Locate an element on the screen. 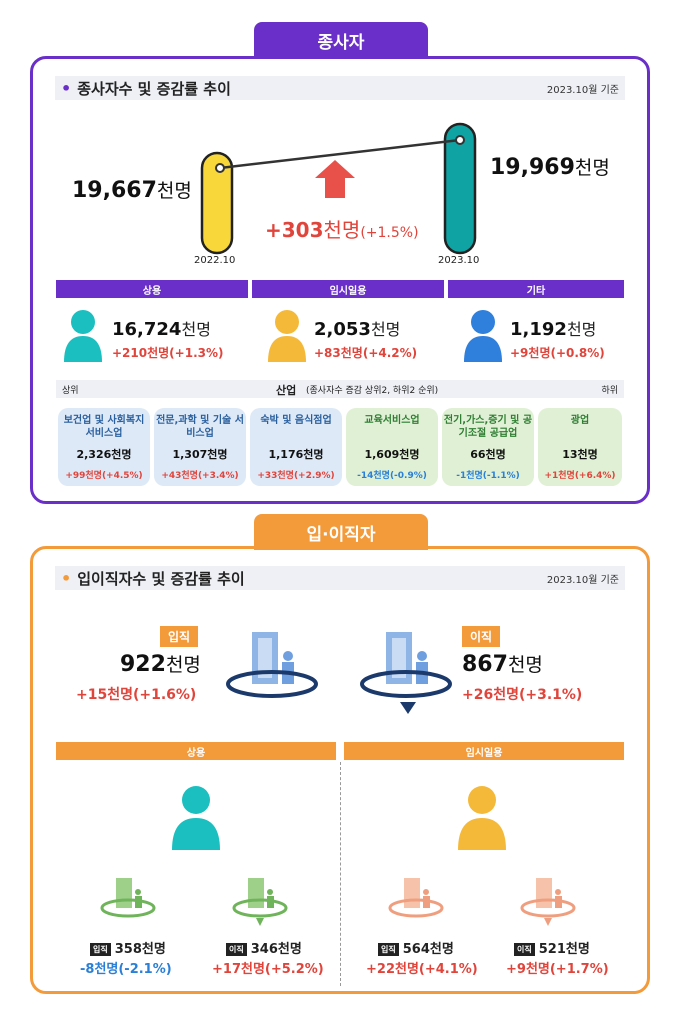  bar-2023 is located at coordinates (460, 188).